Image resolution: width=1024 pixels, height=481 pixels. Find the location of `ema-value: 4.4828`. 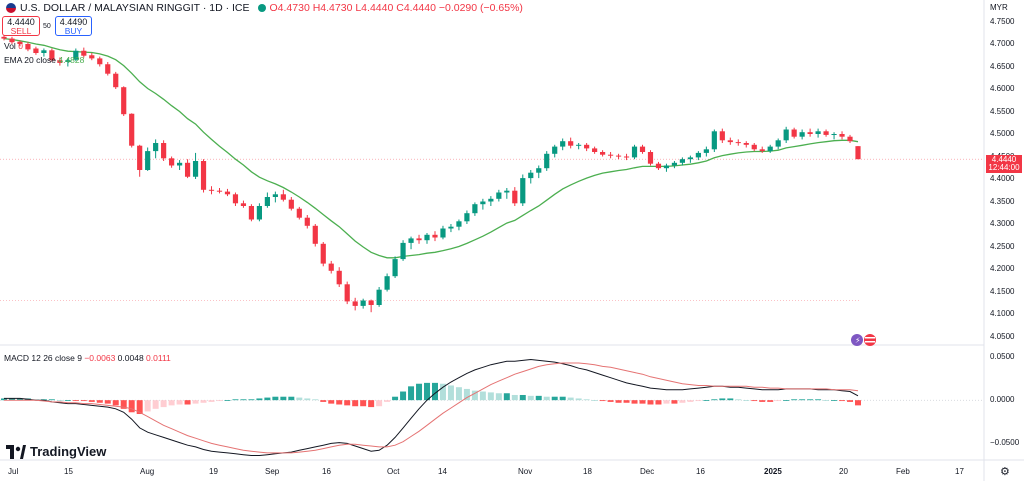

ema-value: 4.4828 is located at coordinates (71, 60).